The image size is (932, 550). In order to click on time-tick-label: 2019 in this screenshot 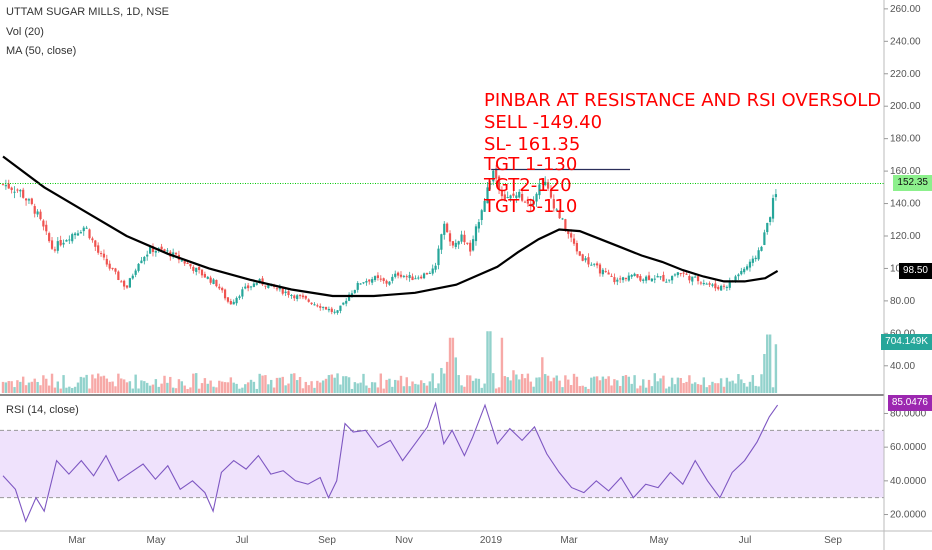, I will do `click(491, 540)`.